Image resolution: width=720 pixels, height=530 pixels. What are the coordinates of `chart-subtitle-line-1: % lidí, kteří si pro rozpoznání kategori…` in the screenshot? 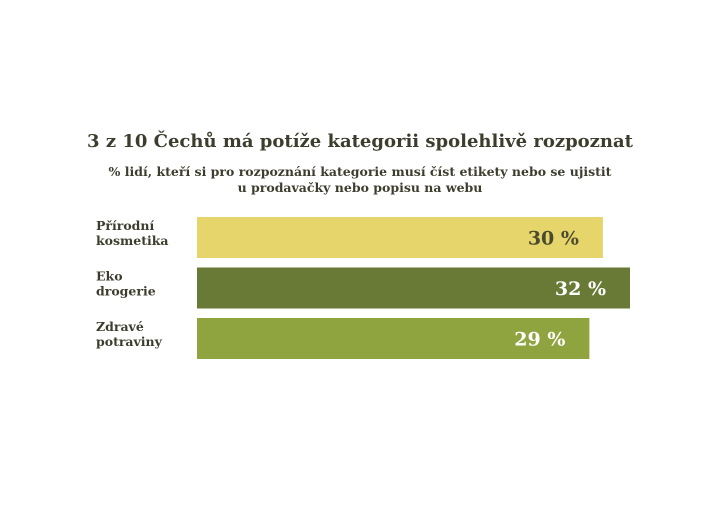 It's located at (360, 171).